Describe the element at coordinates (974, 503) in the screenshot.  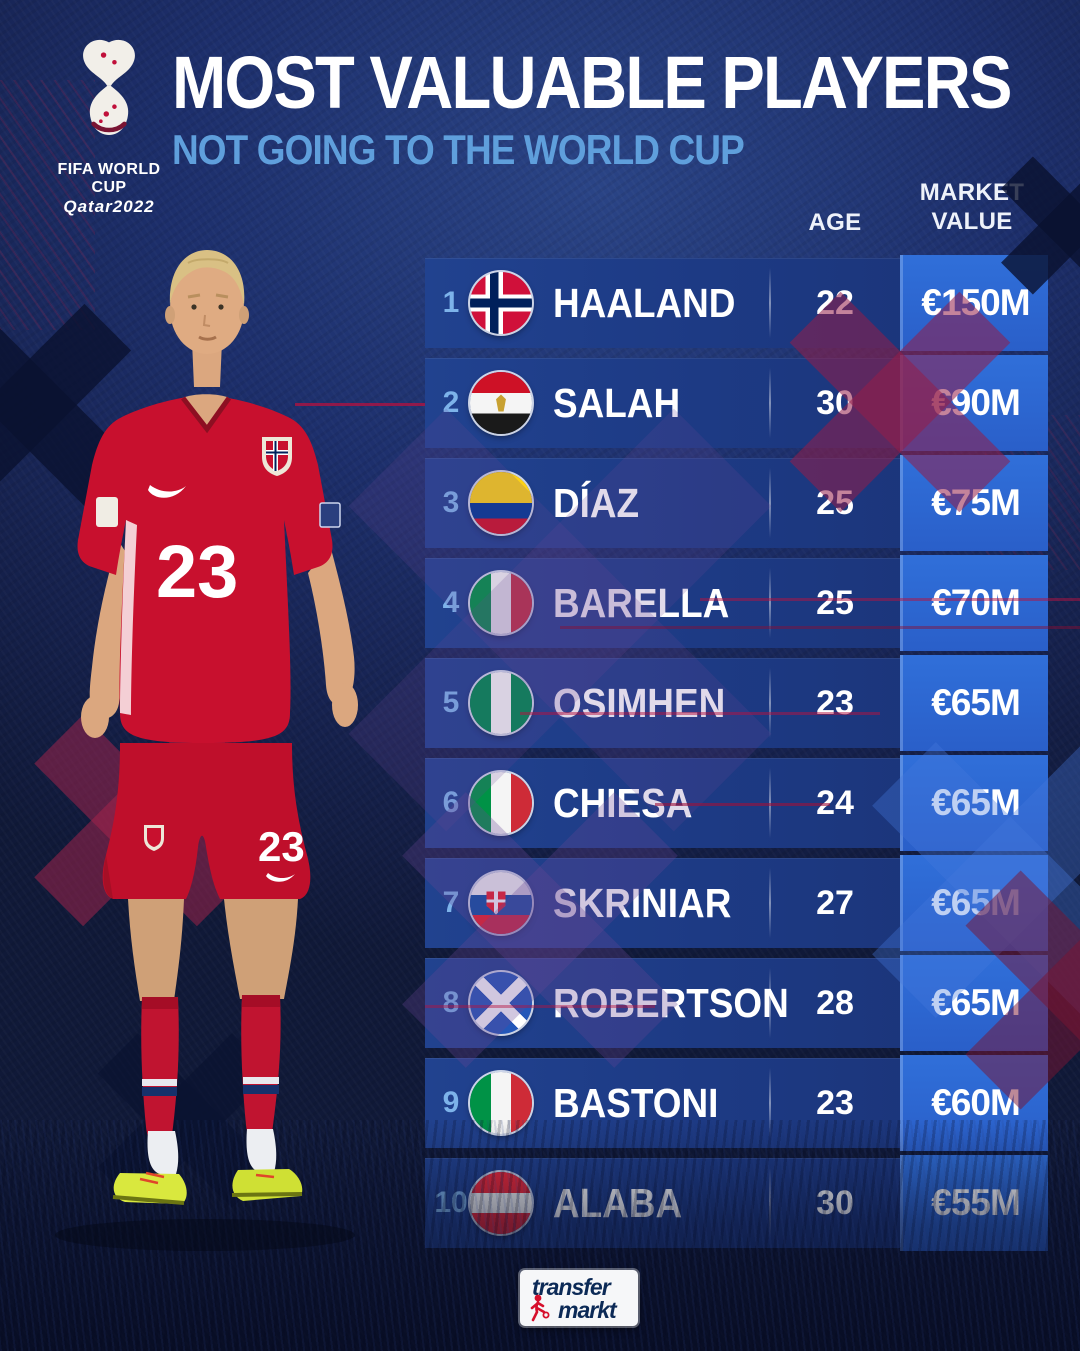
I see `market-value: €75M` at that location.